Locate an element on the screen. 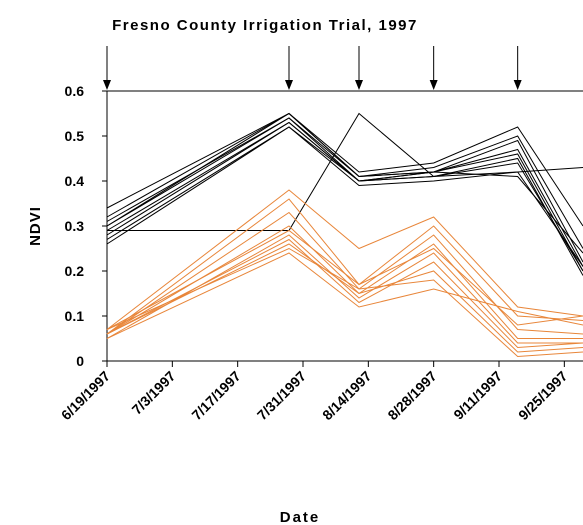 The height and width of the screenshot is (525, 583). y-axis-label: NDVI is located at coordinates (35, 226).